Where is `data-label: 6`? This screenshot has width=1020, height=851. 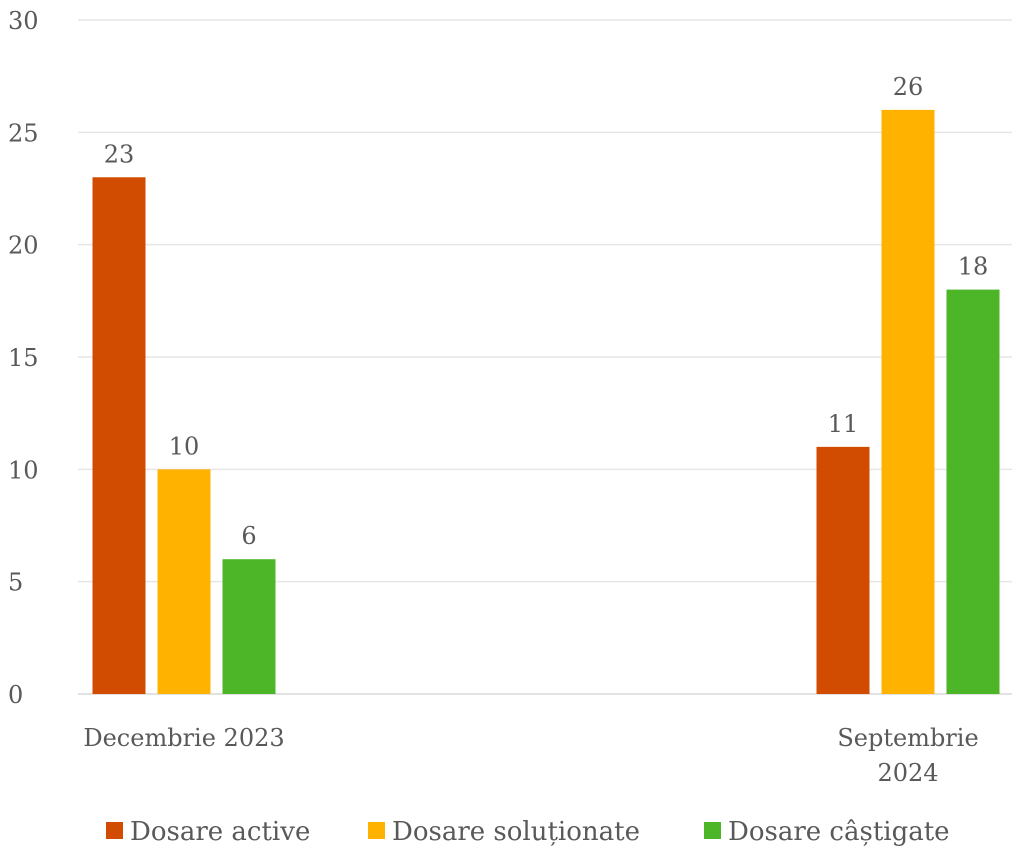 data-label: 6 is located at coordinates (248, 536).